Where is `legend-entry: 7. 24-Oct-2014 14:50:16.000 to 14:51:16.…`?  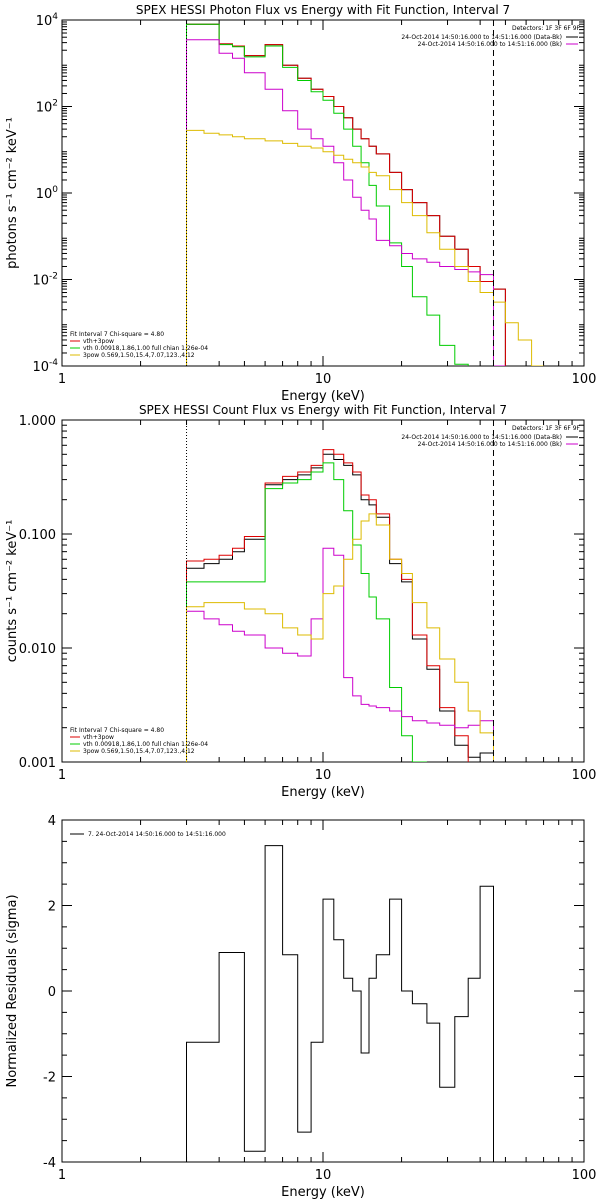
legend-entry: 7. 24-Oct-2014 14:50:16.000 to 14:51:16.… is located at coordinates (157, 834).